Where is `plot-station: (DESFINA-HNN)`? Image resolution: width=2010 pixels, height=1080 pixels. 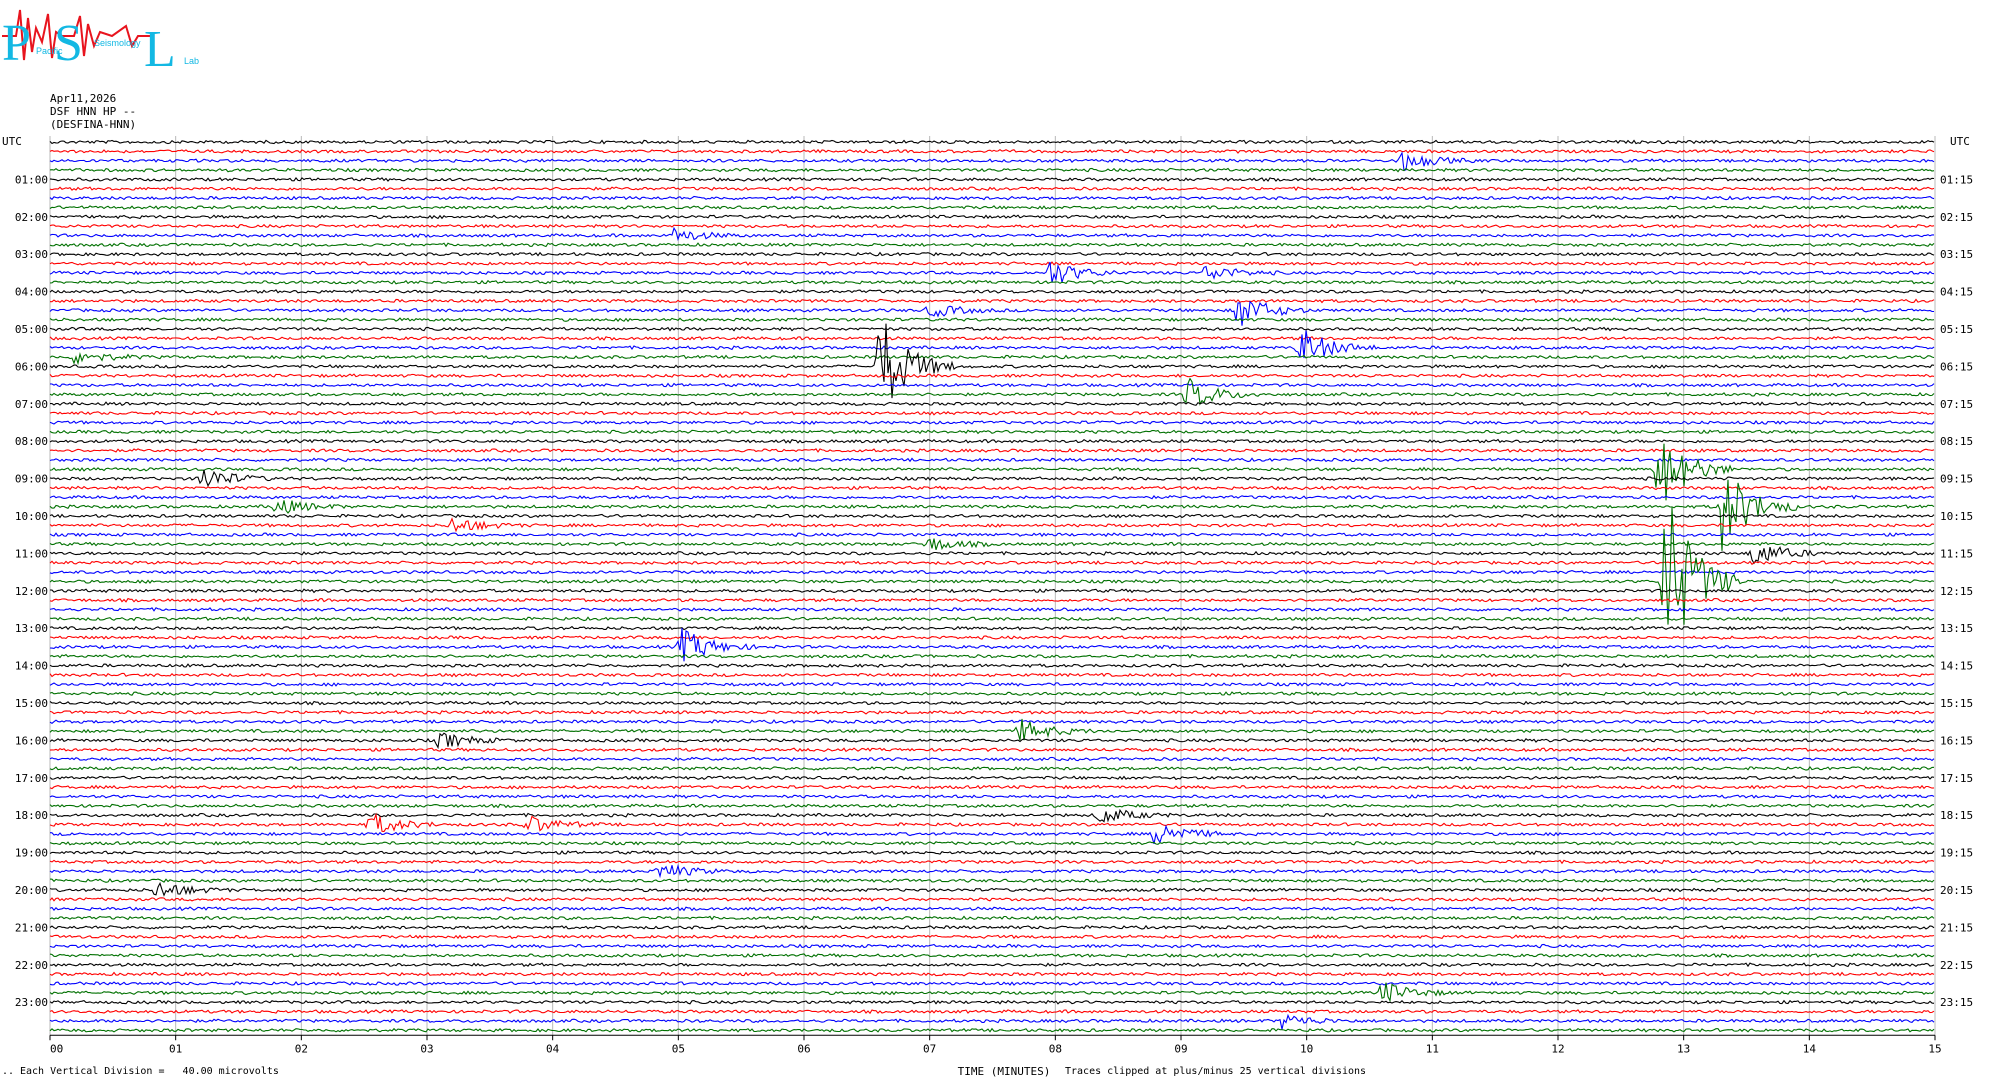 plot-station: (DESFINA-HNN) is located at coordinates (93, 124).